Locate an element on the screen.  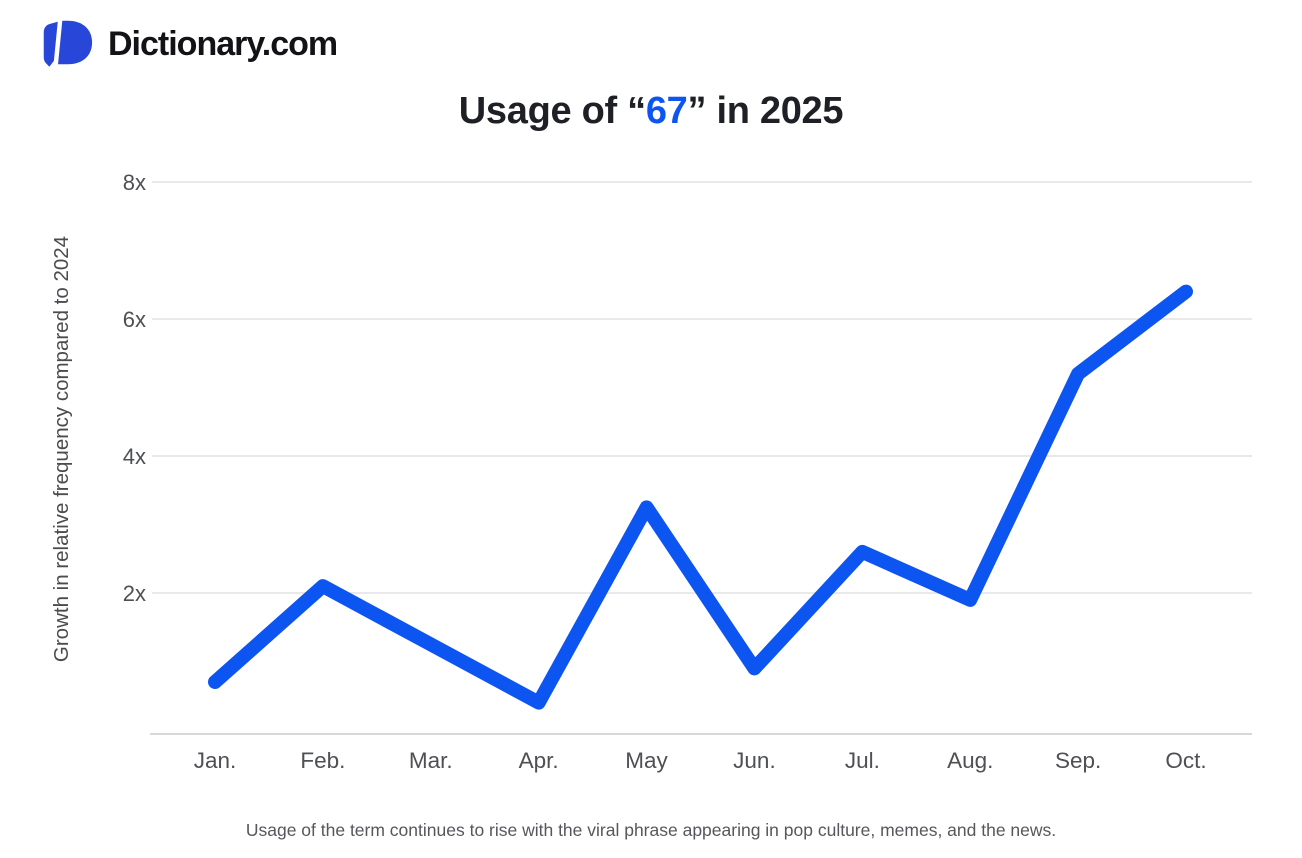
y-tick-label: 8x is located at coordinates (134, 182).